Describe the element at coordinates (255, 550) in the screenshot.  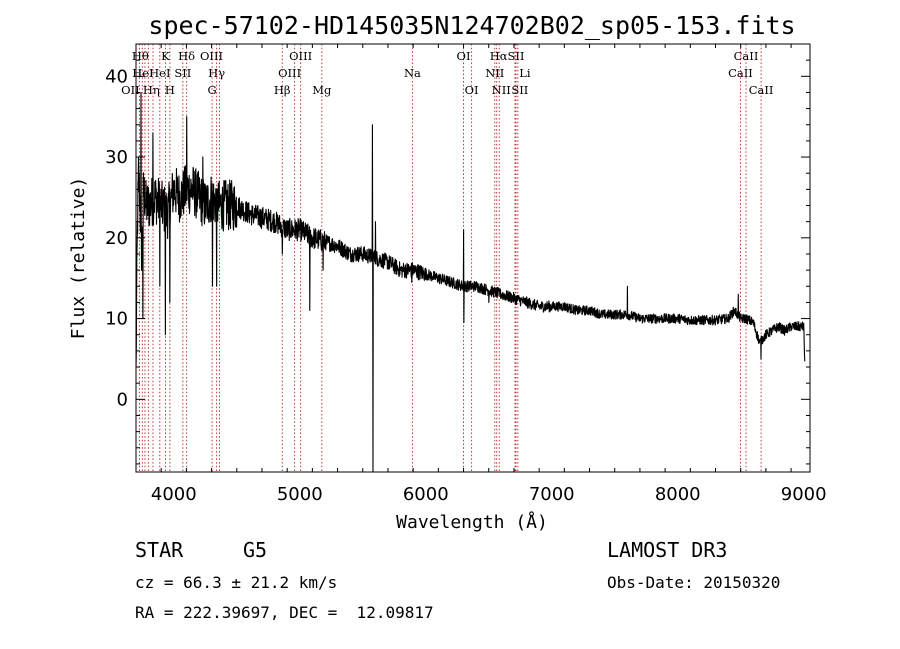
I see `subclass: G5` at that location.